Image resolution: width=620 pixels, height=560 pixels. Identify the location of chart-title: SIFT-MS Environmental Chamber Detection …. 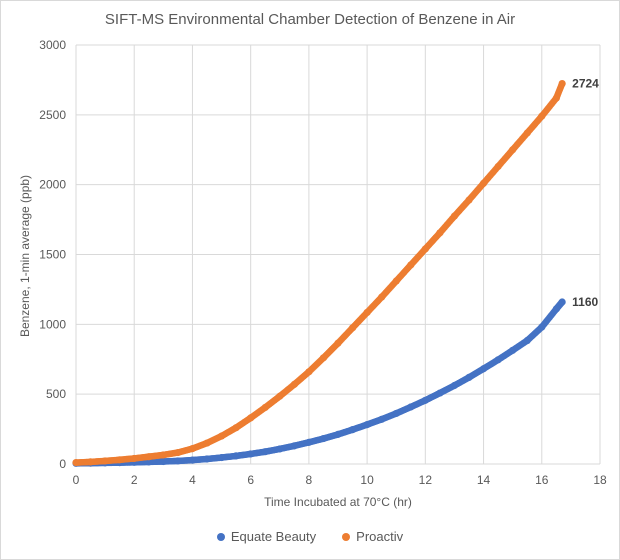
(310, 19).